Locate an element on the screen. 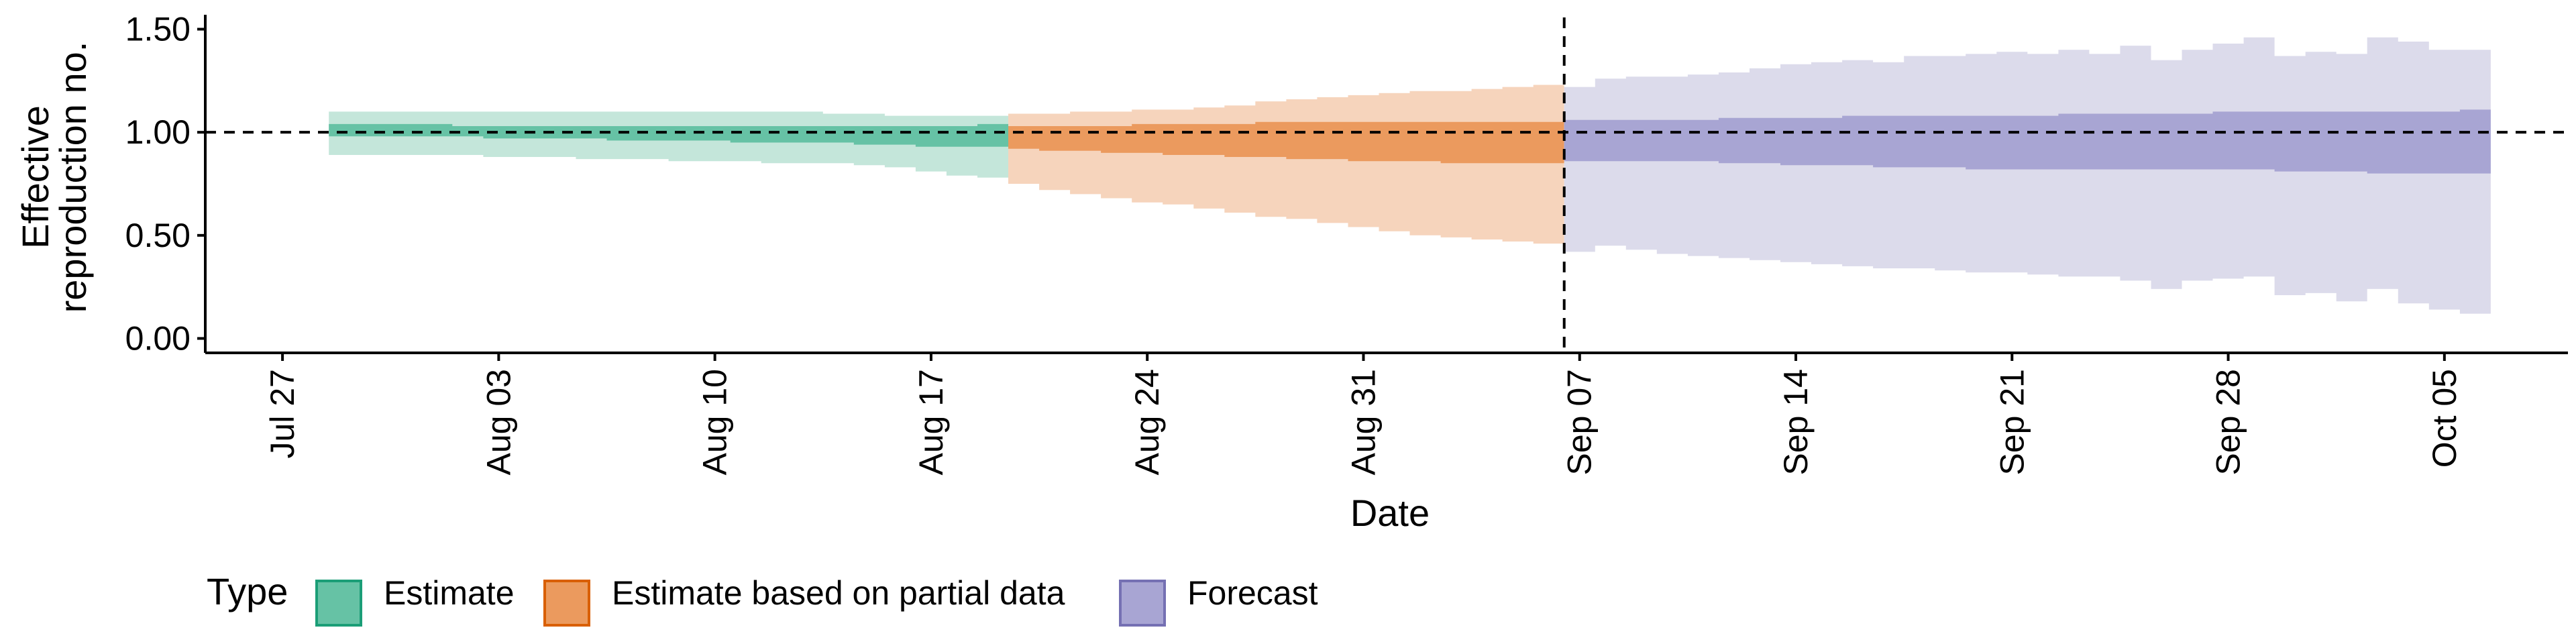 The image size is (2576, 644). x-tick-label: Sep 21 is located at coordinates (2012, 422).